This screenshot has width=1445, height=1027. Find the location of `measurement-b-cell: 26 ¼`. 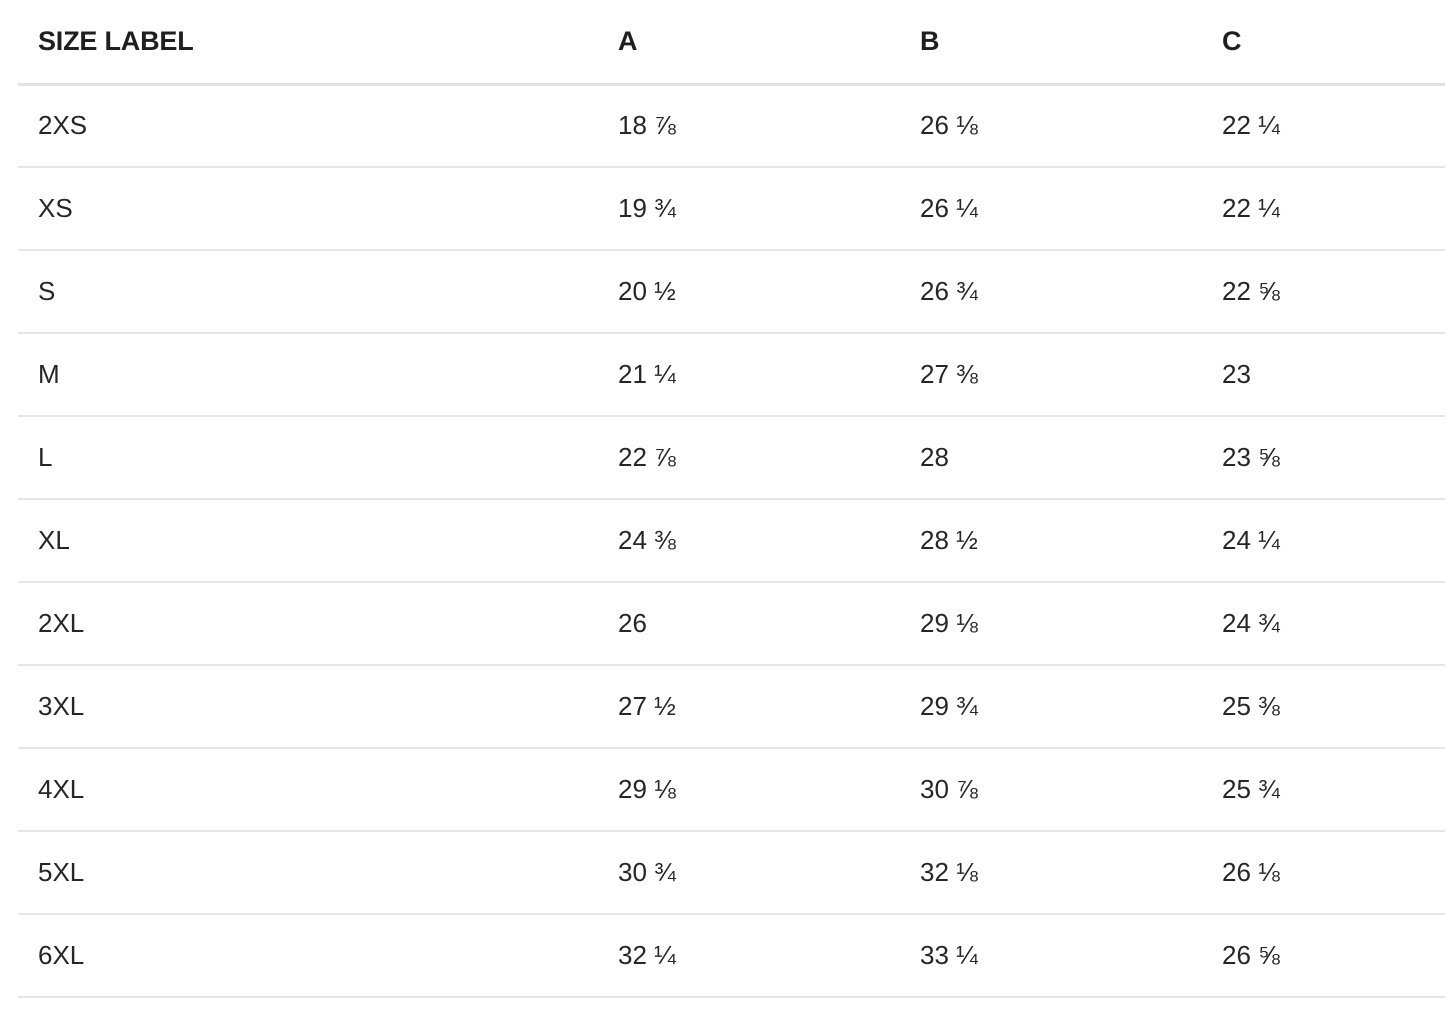

measurement-b-cell: 26 ¼ is located at coordinates (1051, 209).